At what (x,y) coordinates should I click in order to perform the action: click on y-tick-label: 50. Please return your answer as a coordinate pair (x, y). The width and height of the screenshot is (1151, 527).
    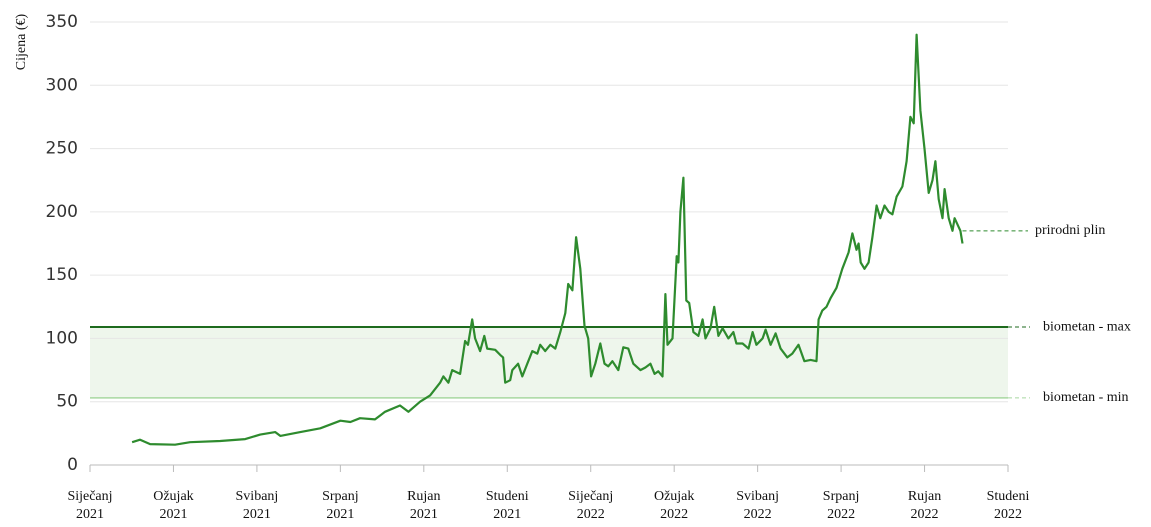
    Looking at the image, I should click on (67, 402).